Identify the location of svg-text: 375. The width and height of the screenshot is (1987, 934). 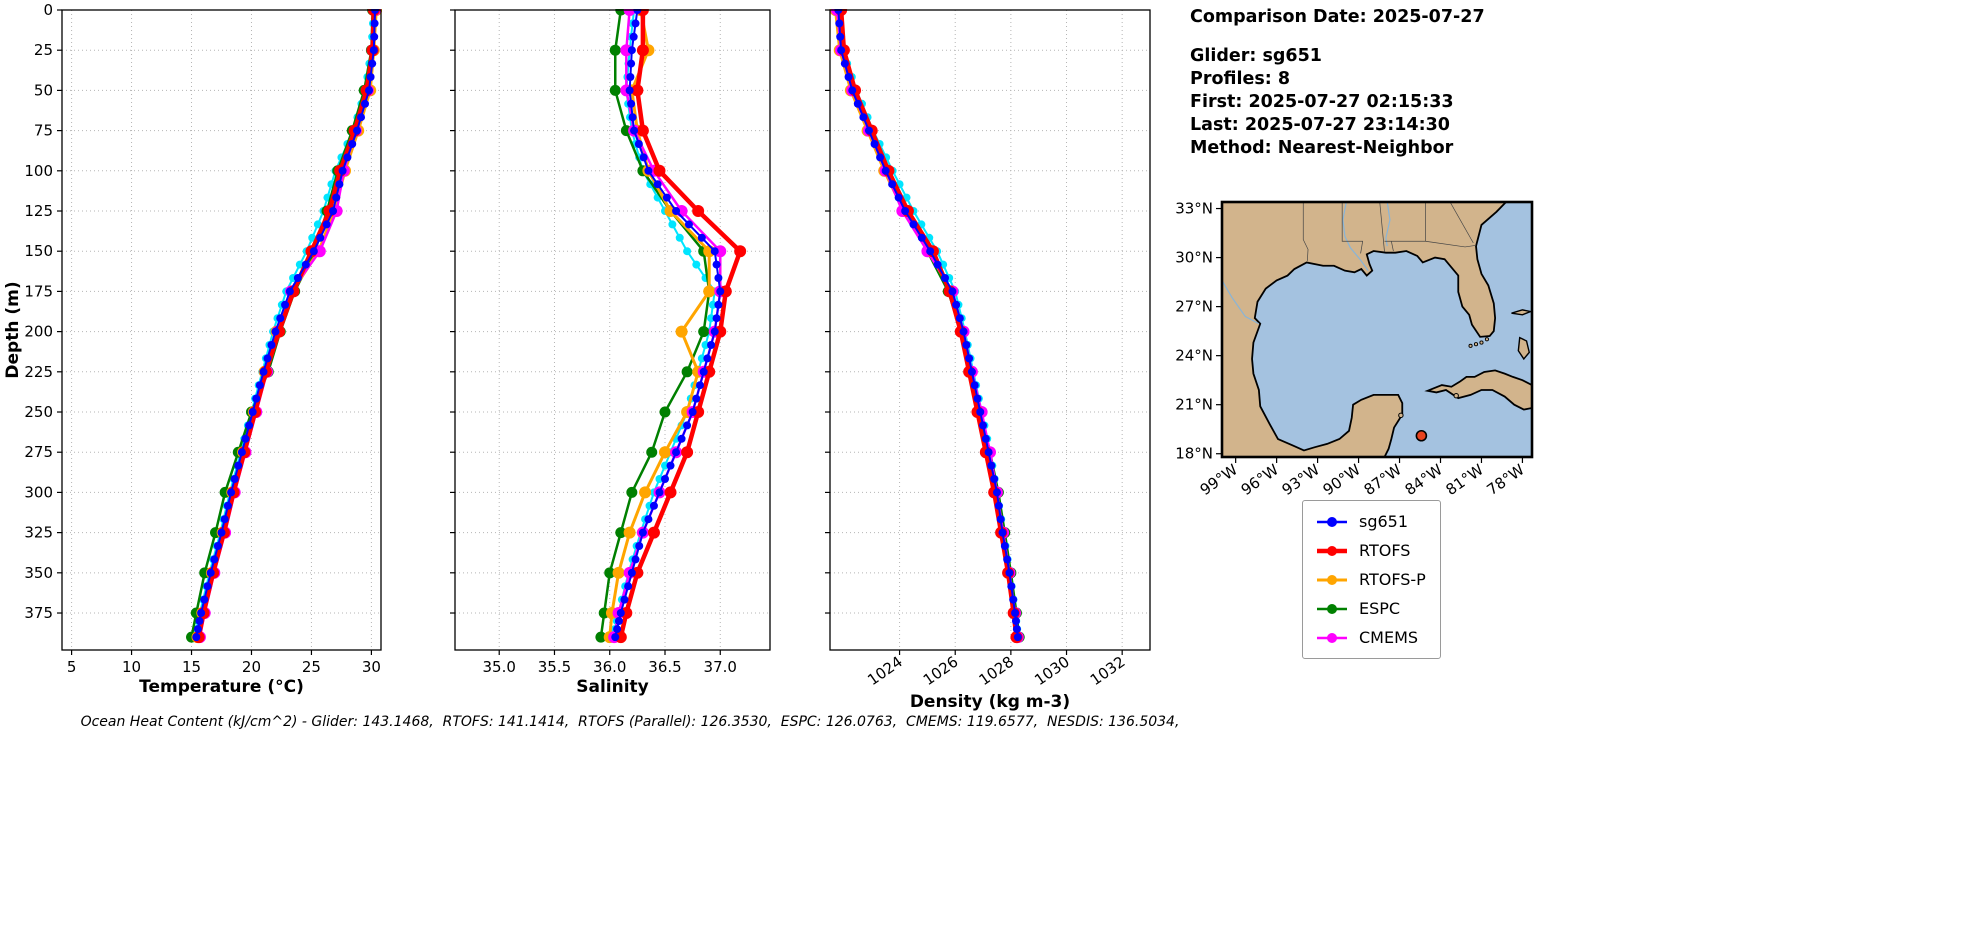
(38, 613).